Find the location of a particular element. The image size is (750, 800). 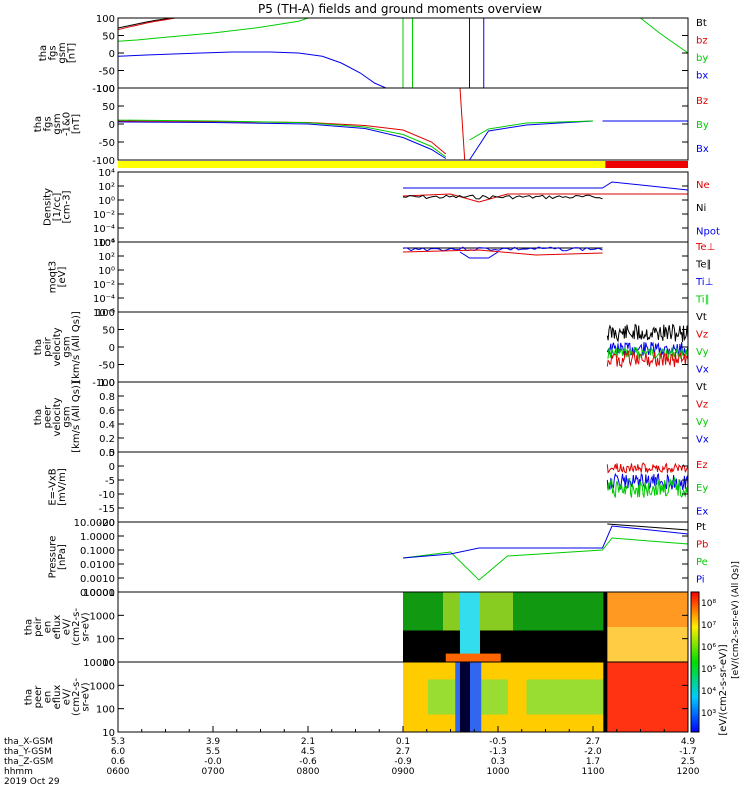

temperature-ytick-label: 10⁻² is located at coordinates (104, 285).